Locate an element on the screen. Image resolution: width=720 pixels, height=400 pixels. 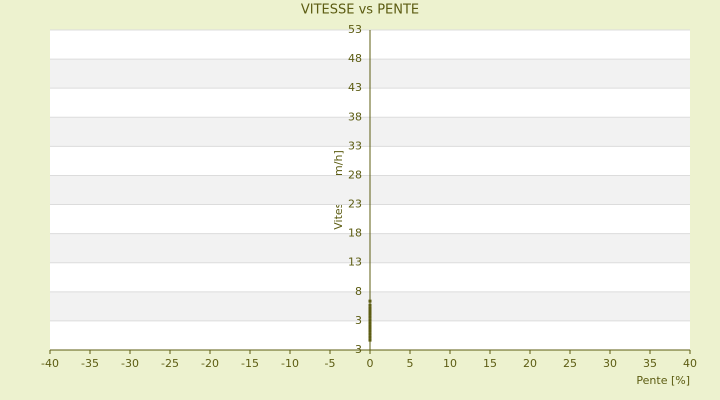
x-tick-label: -35 is located at coordinates (90, 363).